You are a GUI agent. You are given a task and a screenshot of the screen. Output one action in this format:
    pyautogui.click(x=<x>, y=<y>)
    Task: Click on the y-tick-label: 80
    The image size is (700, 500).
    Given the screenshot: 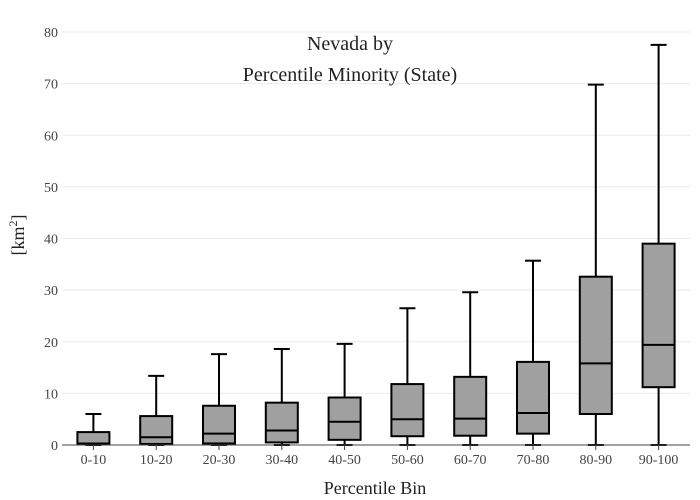 What is the action you would take?
    pyautogui.click(x=51, y=33)
    